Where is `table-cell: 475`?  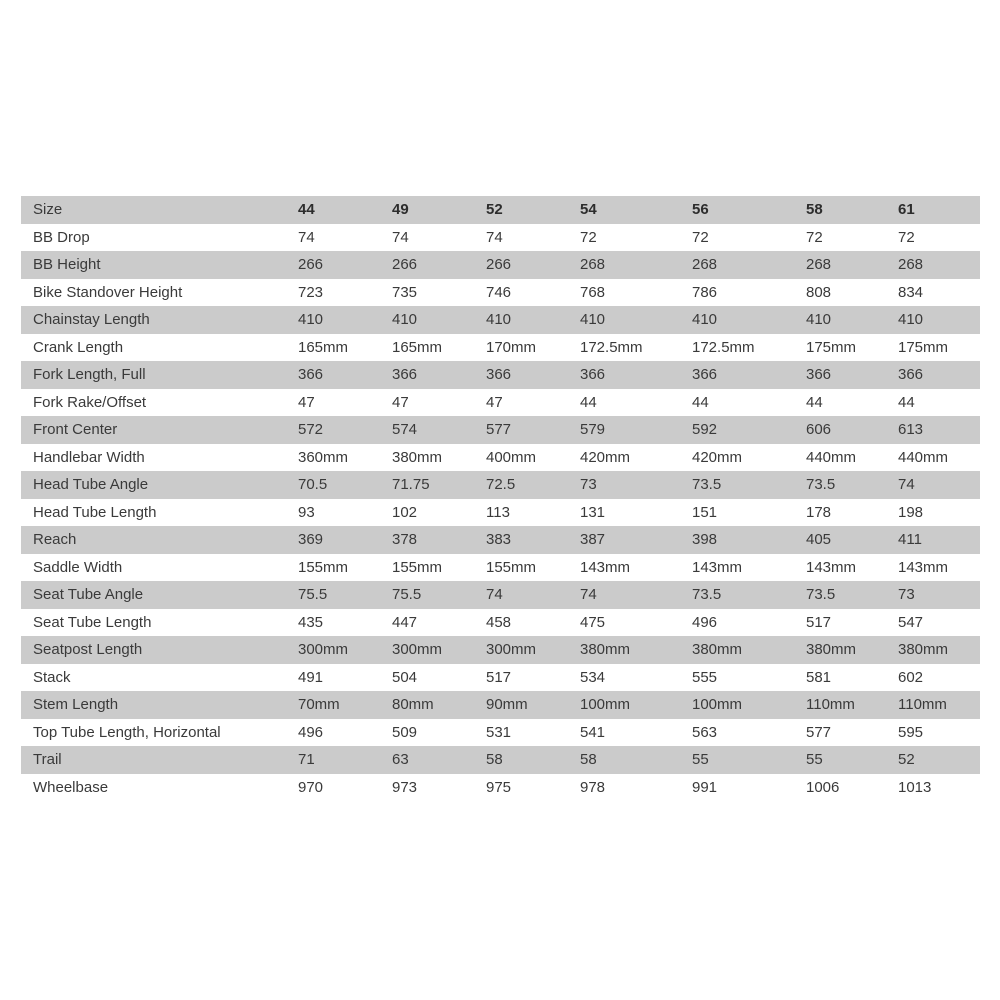 table-cell: 475 is located at coordinates (593, 622).